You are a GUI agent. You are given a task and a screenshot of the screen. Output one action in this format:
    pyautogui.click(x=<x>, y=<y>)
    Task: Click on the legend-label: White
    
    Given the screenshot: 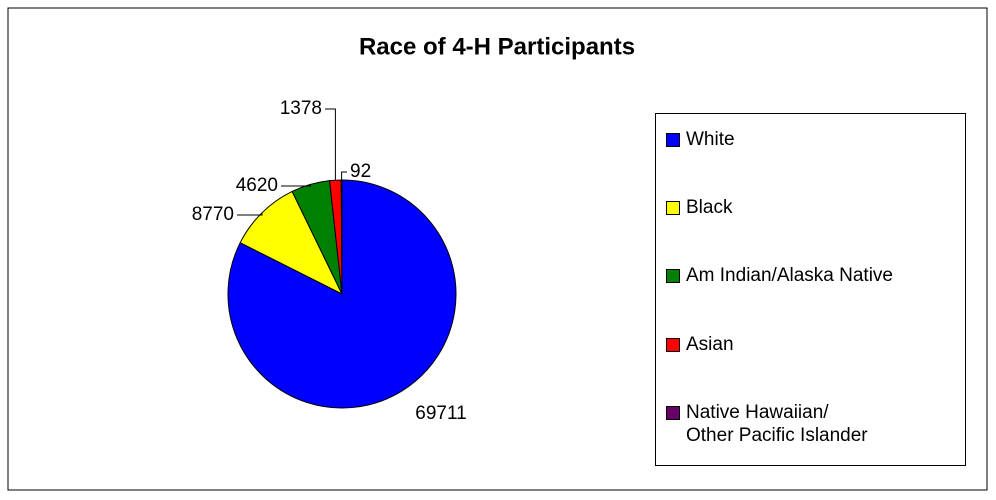 What is the action you would take?
    pyautogui.click(x=710, y=139)
    